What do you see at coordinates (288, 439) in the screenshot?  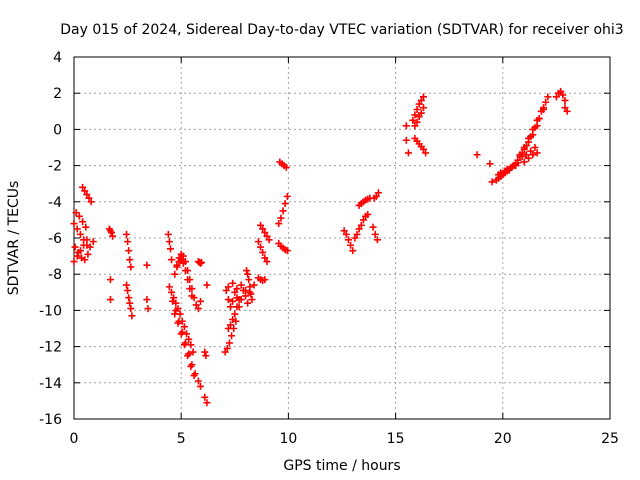 I see `x-tick-label: 10` at bounding box center [288, 439].